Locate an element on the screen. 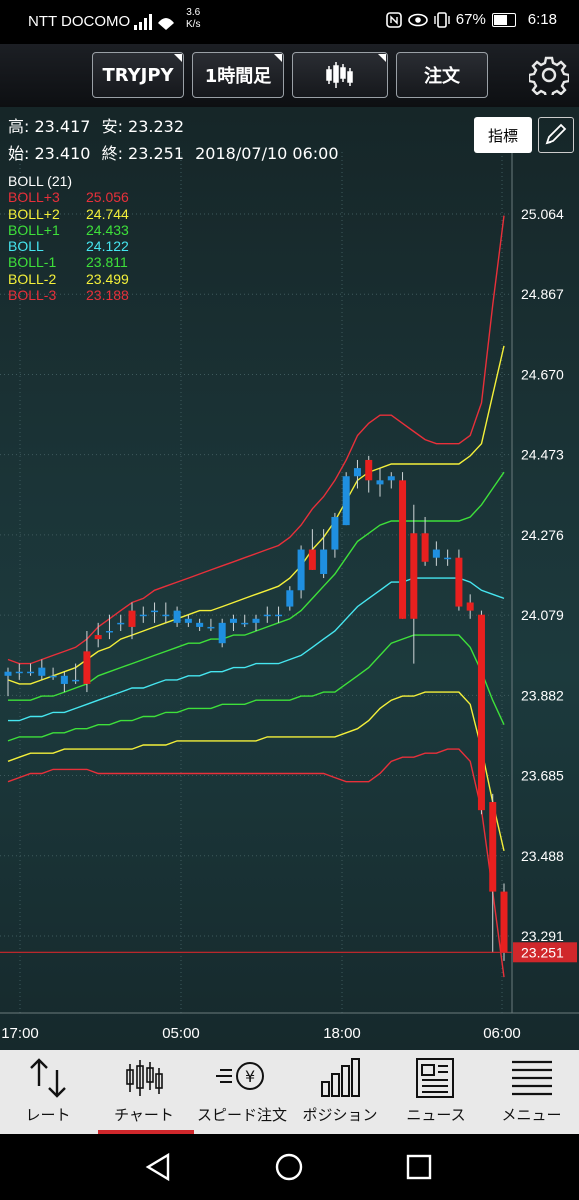 The height and width of the screenshot is (1200, 579). ohlc-row-2: 始: 23.410 終: 23.251 2018/07/10 06:00 is located at coordinates (173, 152).